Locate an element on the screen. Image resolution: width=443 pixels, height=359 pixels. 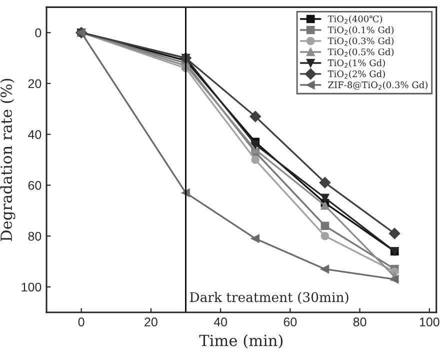
ref-line-label: Dark treatment (30min) is located at coordinates (269, 298).